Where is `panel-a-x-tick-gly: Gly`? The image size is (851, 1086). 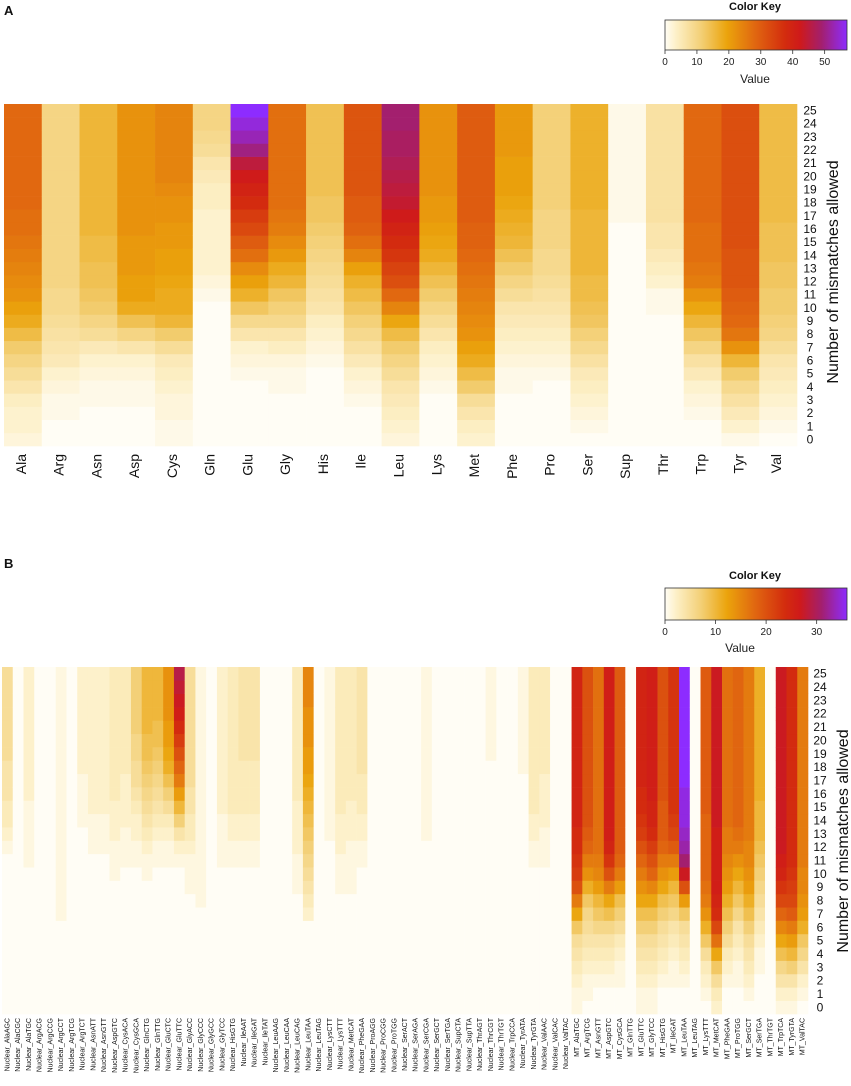 panel-a-x-tick-gly: Gly is located at coordinates (285, 464).